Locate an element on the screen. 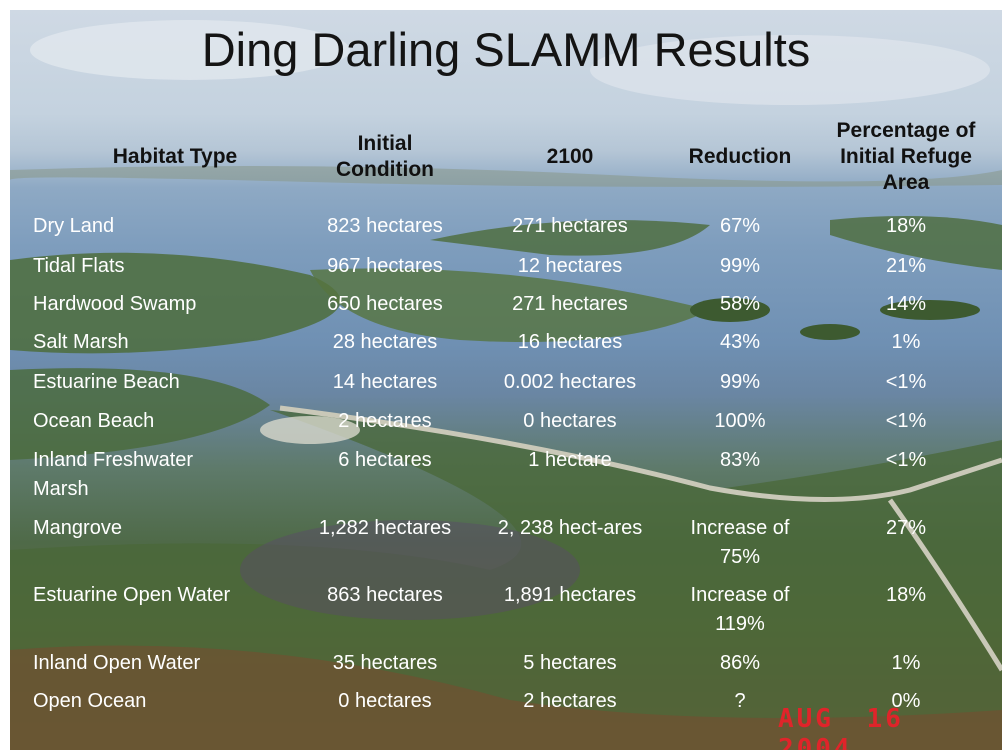 This screenshot has height=750, width=1002. table-row-cell: Open Ocean is located at coordinates (155, 701).